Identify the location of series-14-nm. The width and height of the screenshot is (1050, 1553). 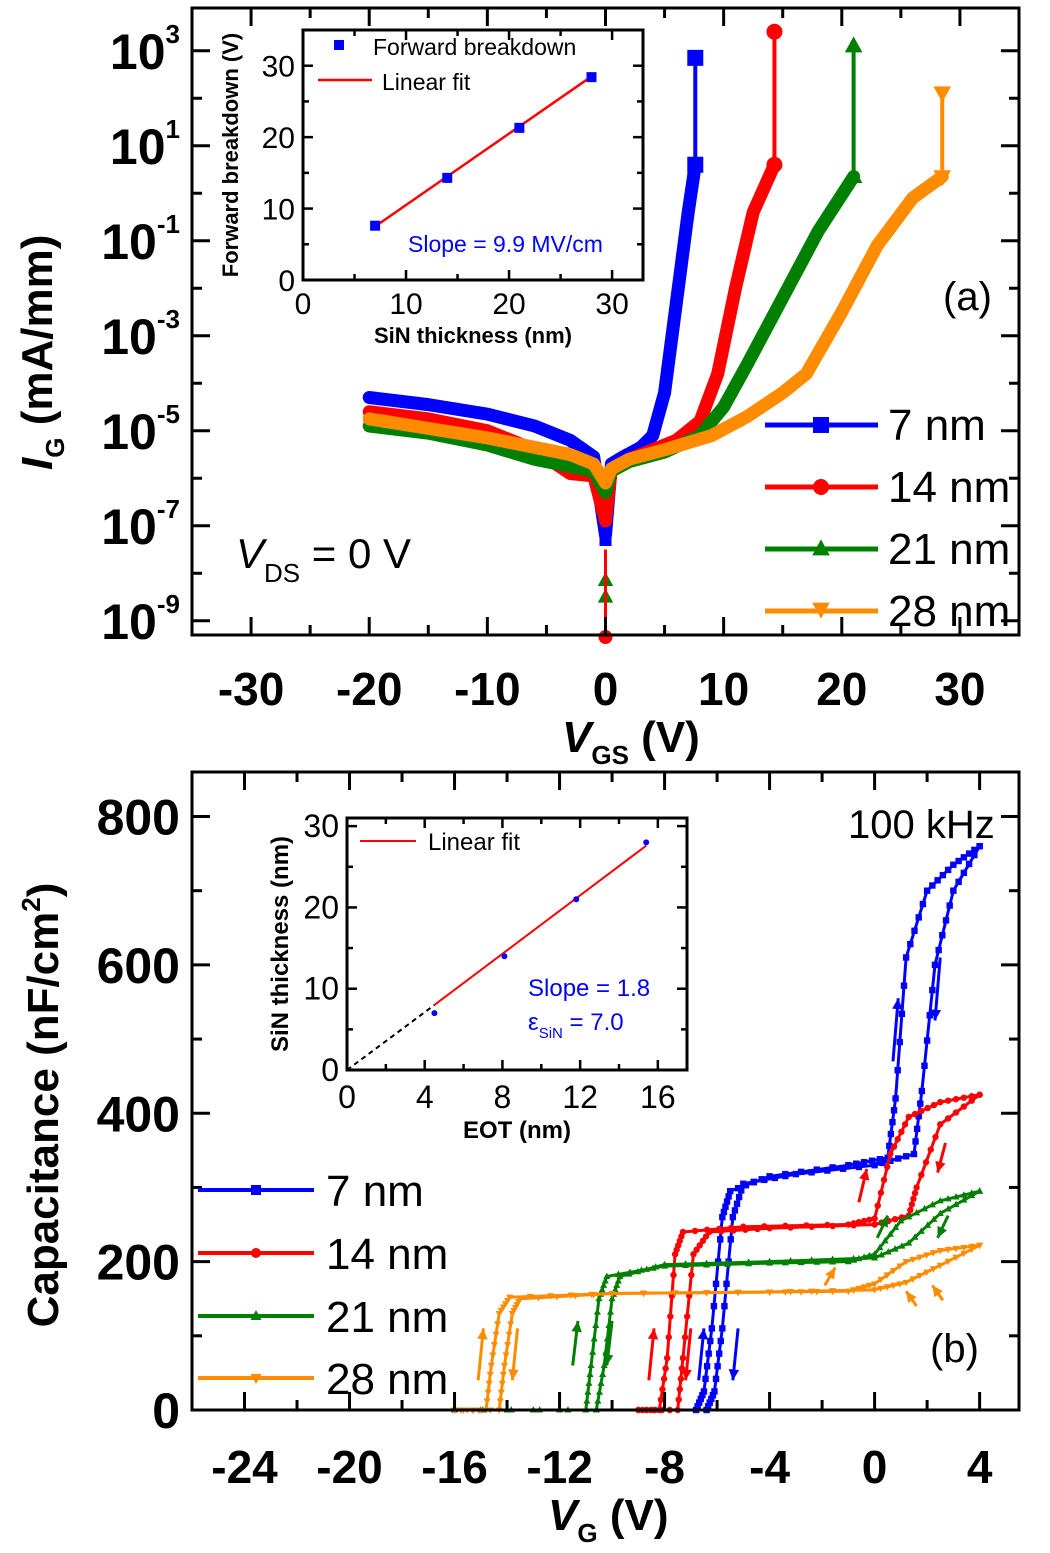
(809, 1252).